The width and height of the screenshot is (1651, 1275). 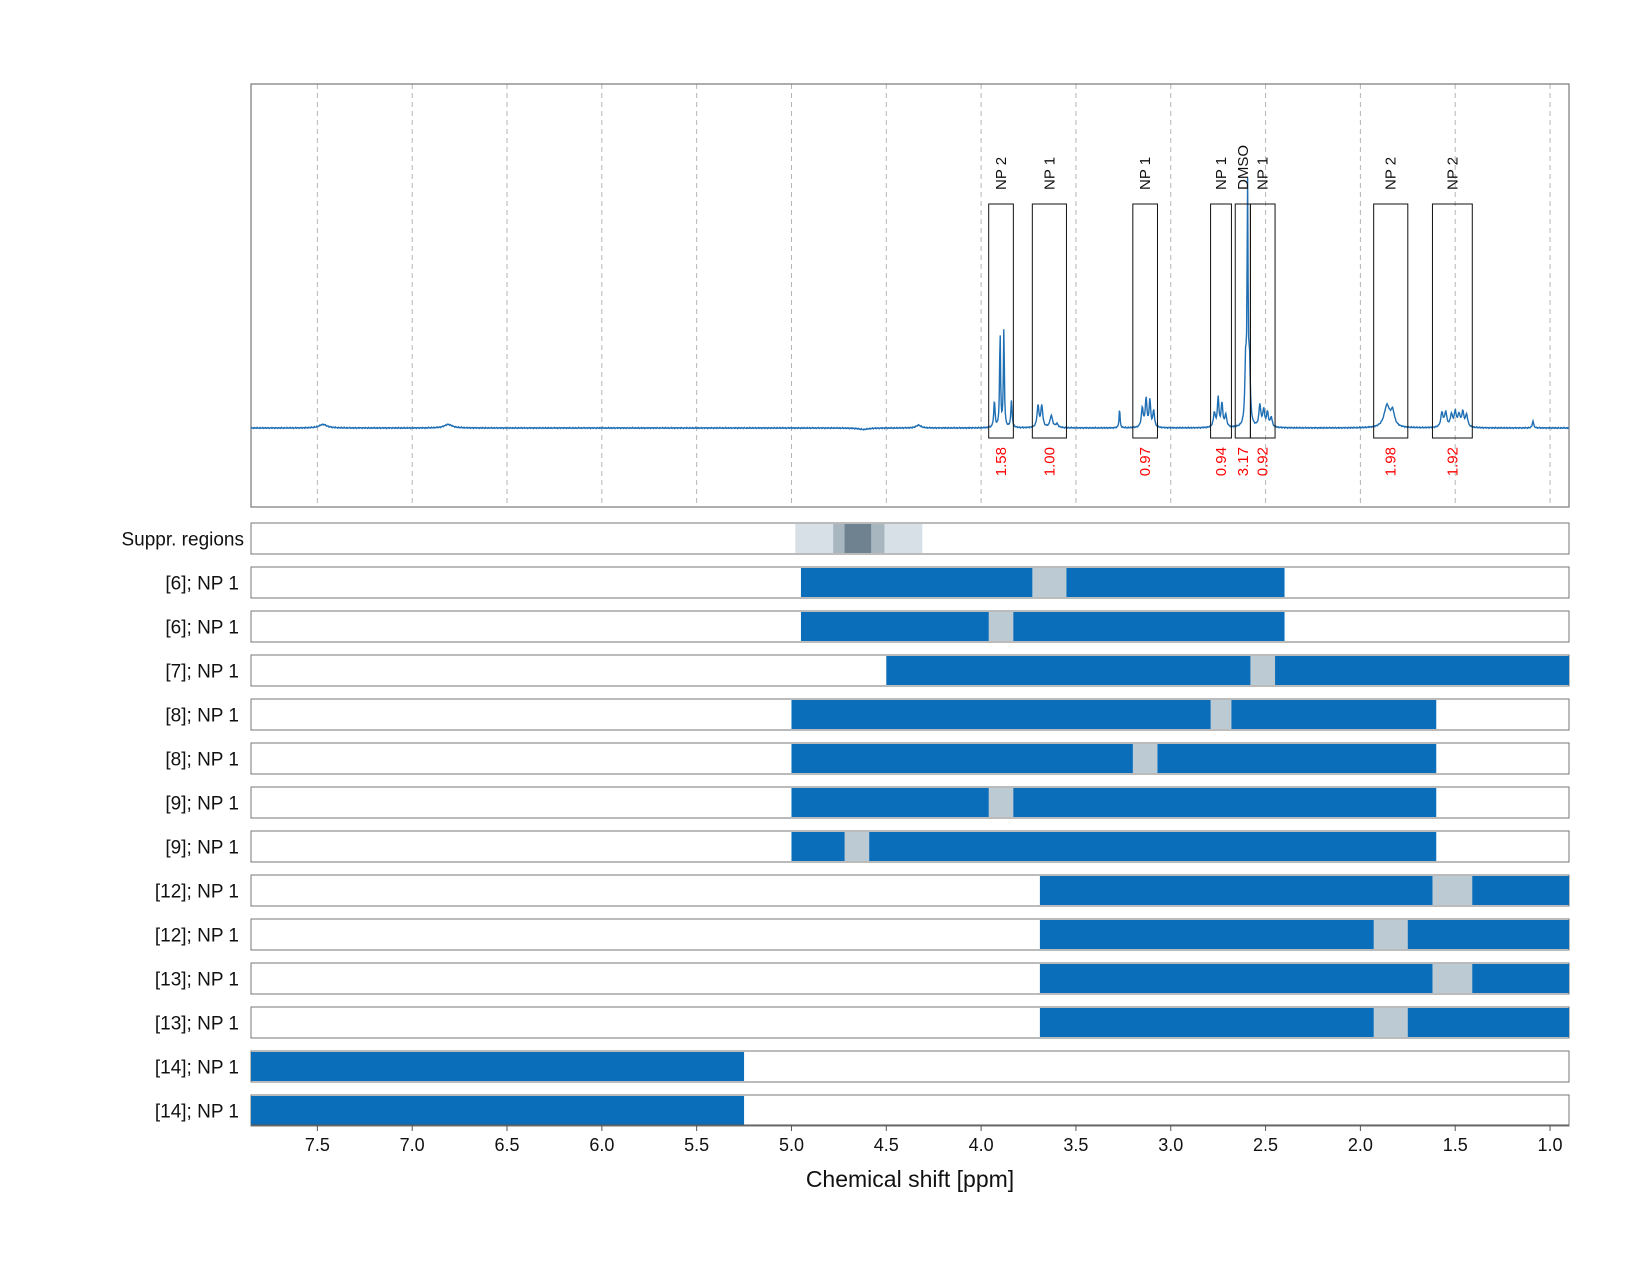 What do you see at coordinates (412, 1145) in the screenshot?
I see `x-tick-label: 7.0` at bounding box center [412, 1145].